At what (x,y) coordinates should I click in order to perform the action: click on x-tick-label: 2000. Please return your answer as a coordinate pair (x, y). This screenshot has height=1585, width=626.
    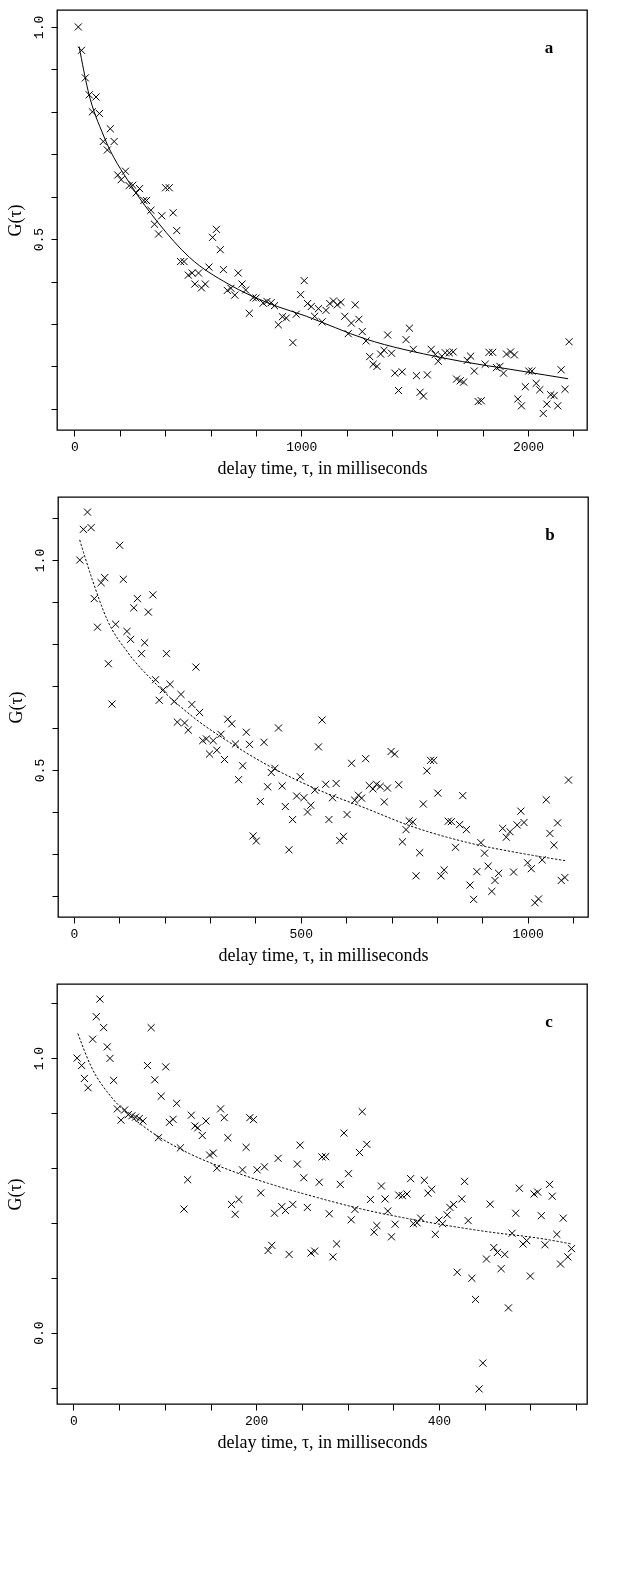
    Looking at the image, I should click on (528, 447).